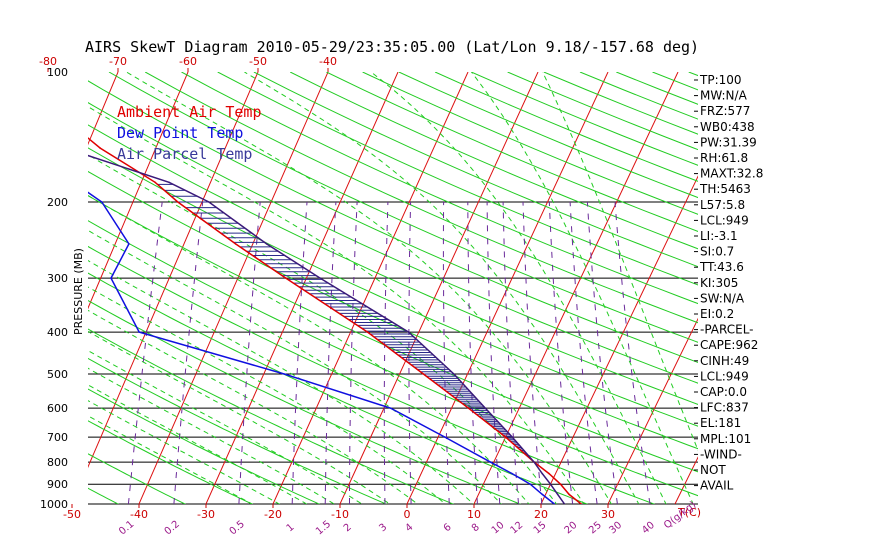 This screenshot has width=870, height=560. I want to click on top-tick-label: -70, so click(118, 61).